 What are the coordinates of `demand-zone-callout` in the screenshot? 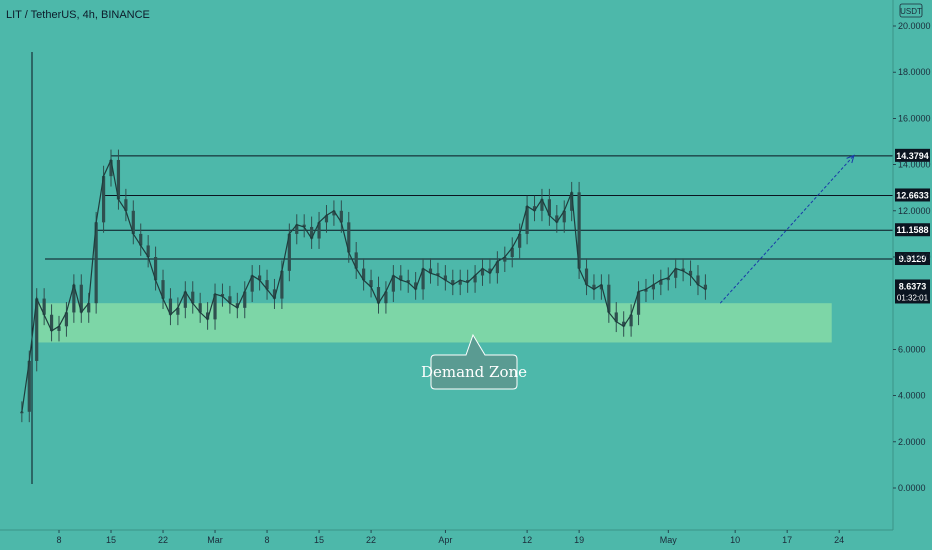 It's located at (474, 361).